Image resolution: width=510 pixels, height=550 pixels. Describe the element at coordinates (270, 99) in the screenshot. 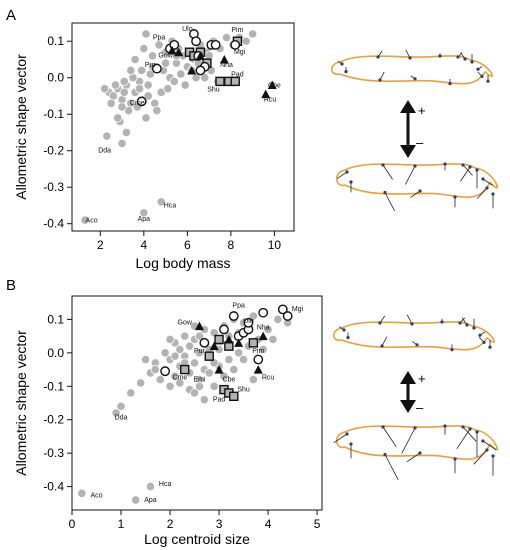

I see `species-label: Rcu` at that location.